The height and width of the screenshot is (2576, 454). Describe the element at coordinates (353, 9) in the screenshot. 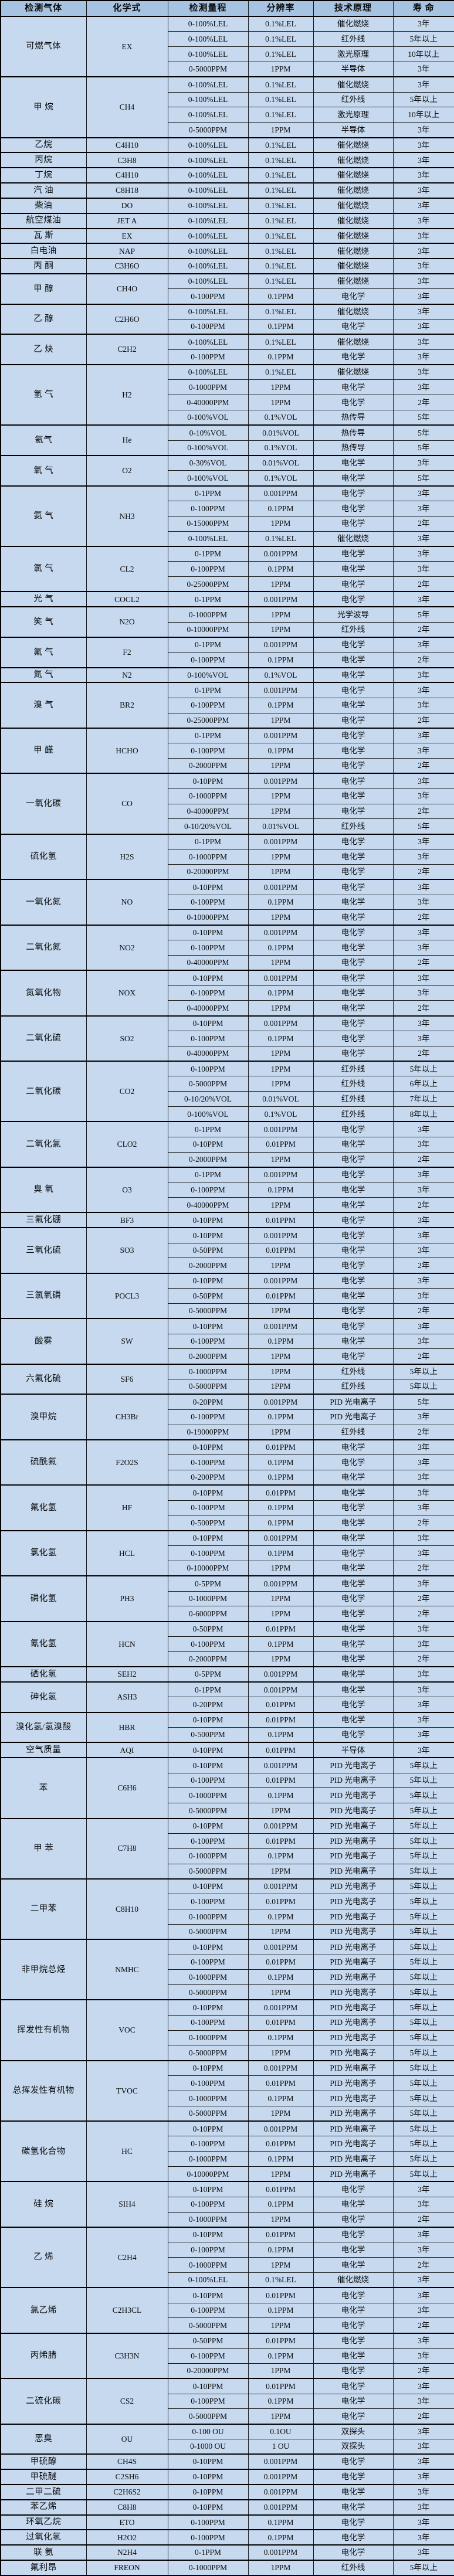

I see `column-header-4: 技术原理` at that location.